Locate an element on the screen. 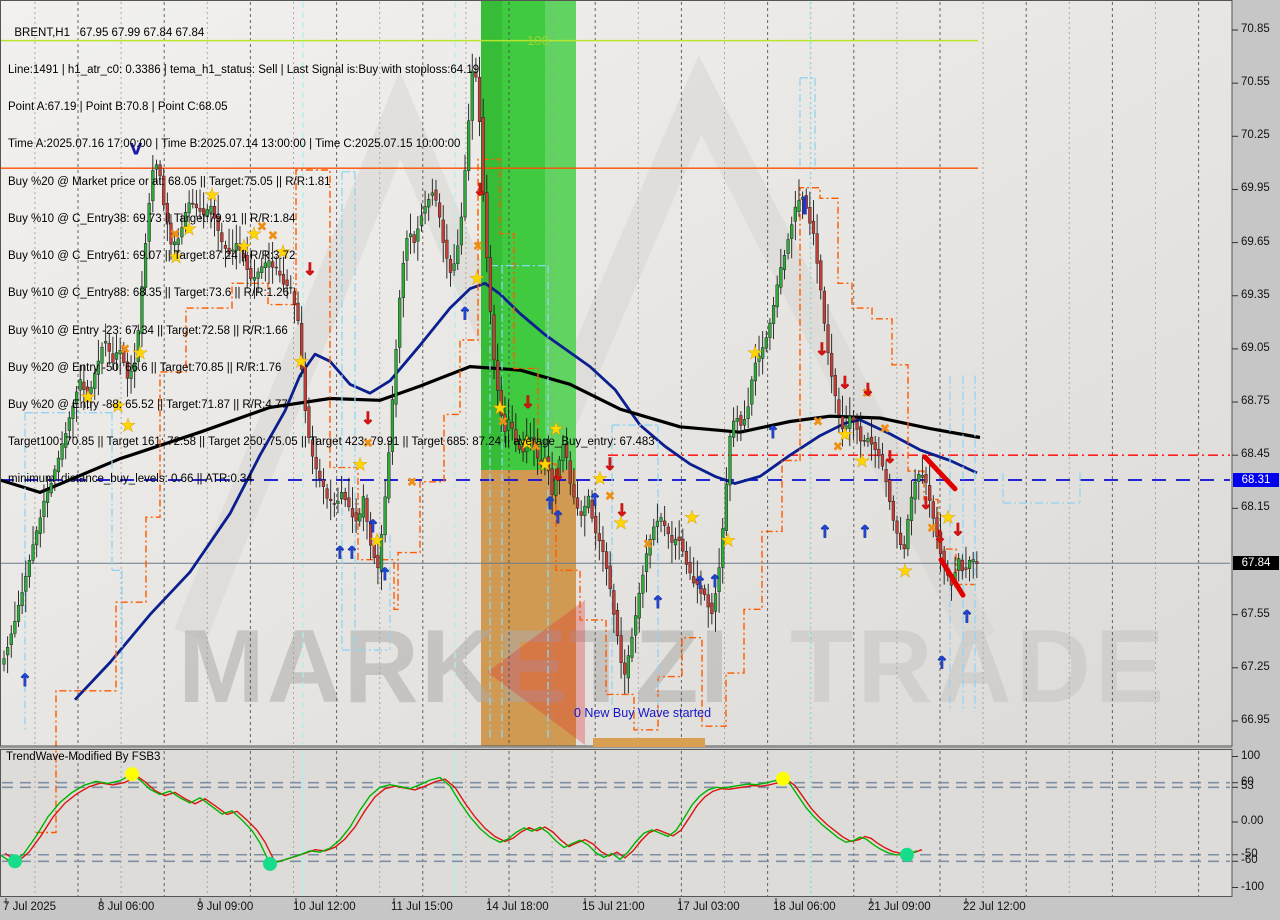 The image size is (1280, 920). price-tick-label: 66.95 is located at coordinates (1255, 719).